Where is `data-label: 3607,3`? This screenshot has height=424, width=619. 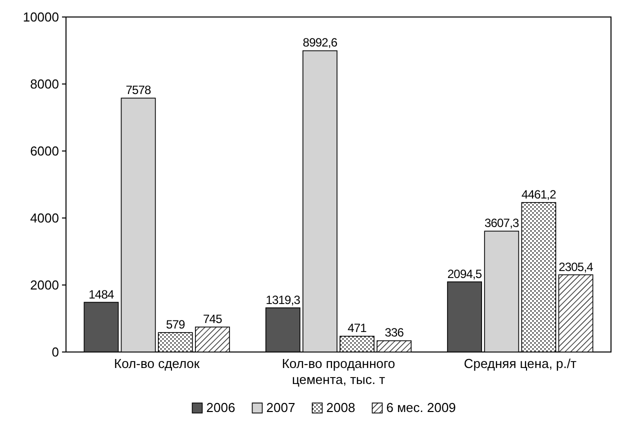
data-label: 3607,3 is located at coordinates (502, 223).